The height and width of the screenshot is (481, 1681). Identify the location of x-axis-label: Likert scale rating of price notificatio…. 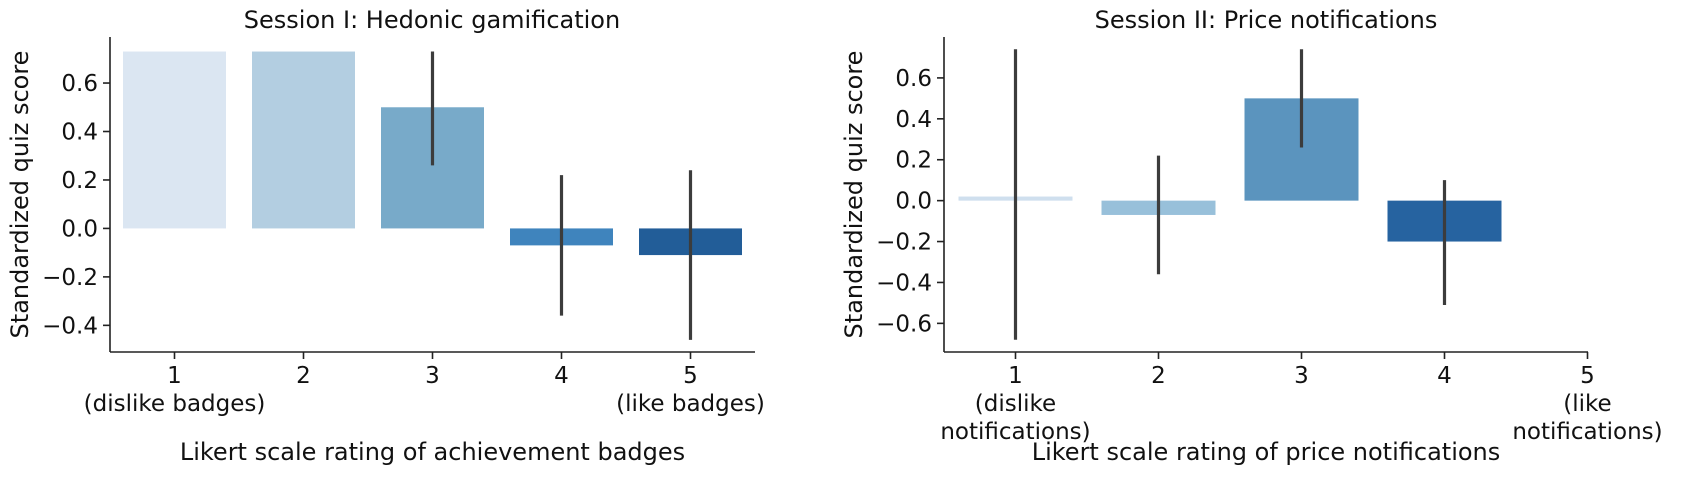
(1266, 452).